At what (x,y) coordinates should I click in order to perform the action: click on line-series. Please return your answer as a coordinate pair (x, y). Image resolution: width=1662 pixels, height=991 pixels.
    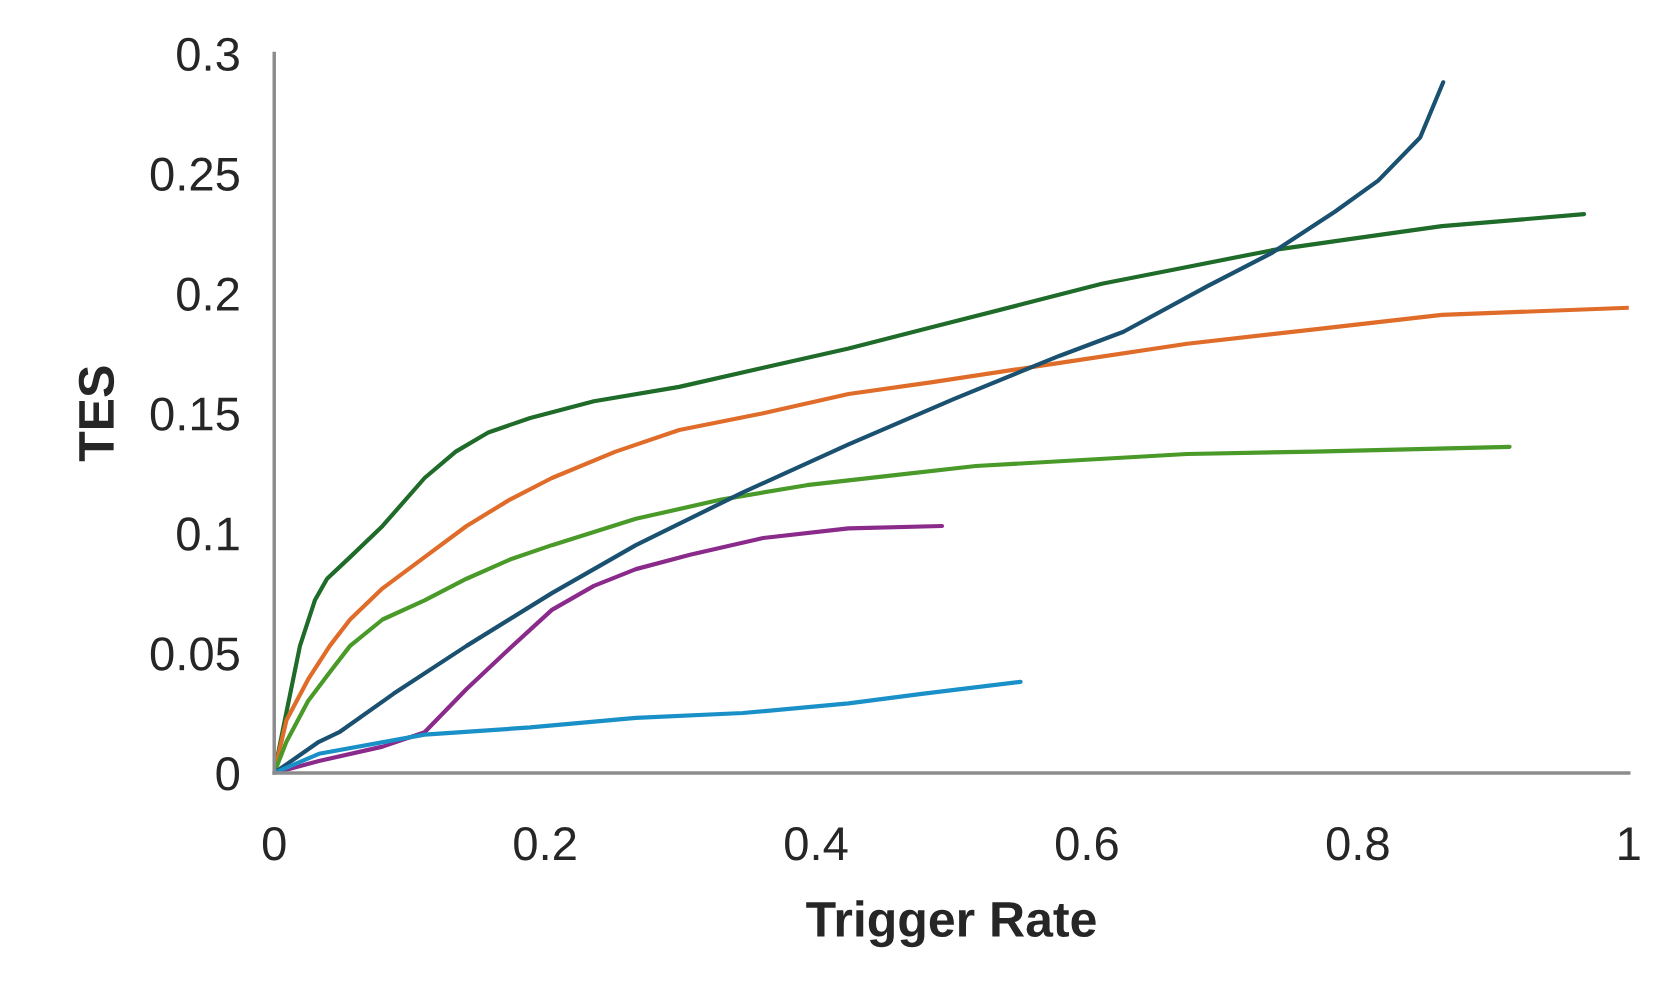
    Looking at the image, I should click on (648, 726).